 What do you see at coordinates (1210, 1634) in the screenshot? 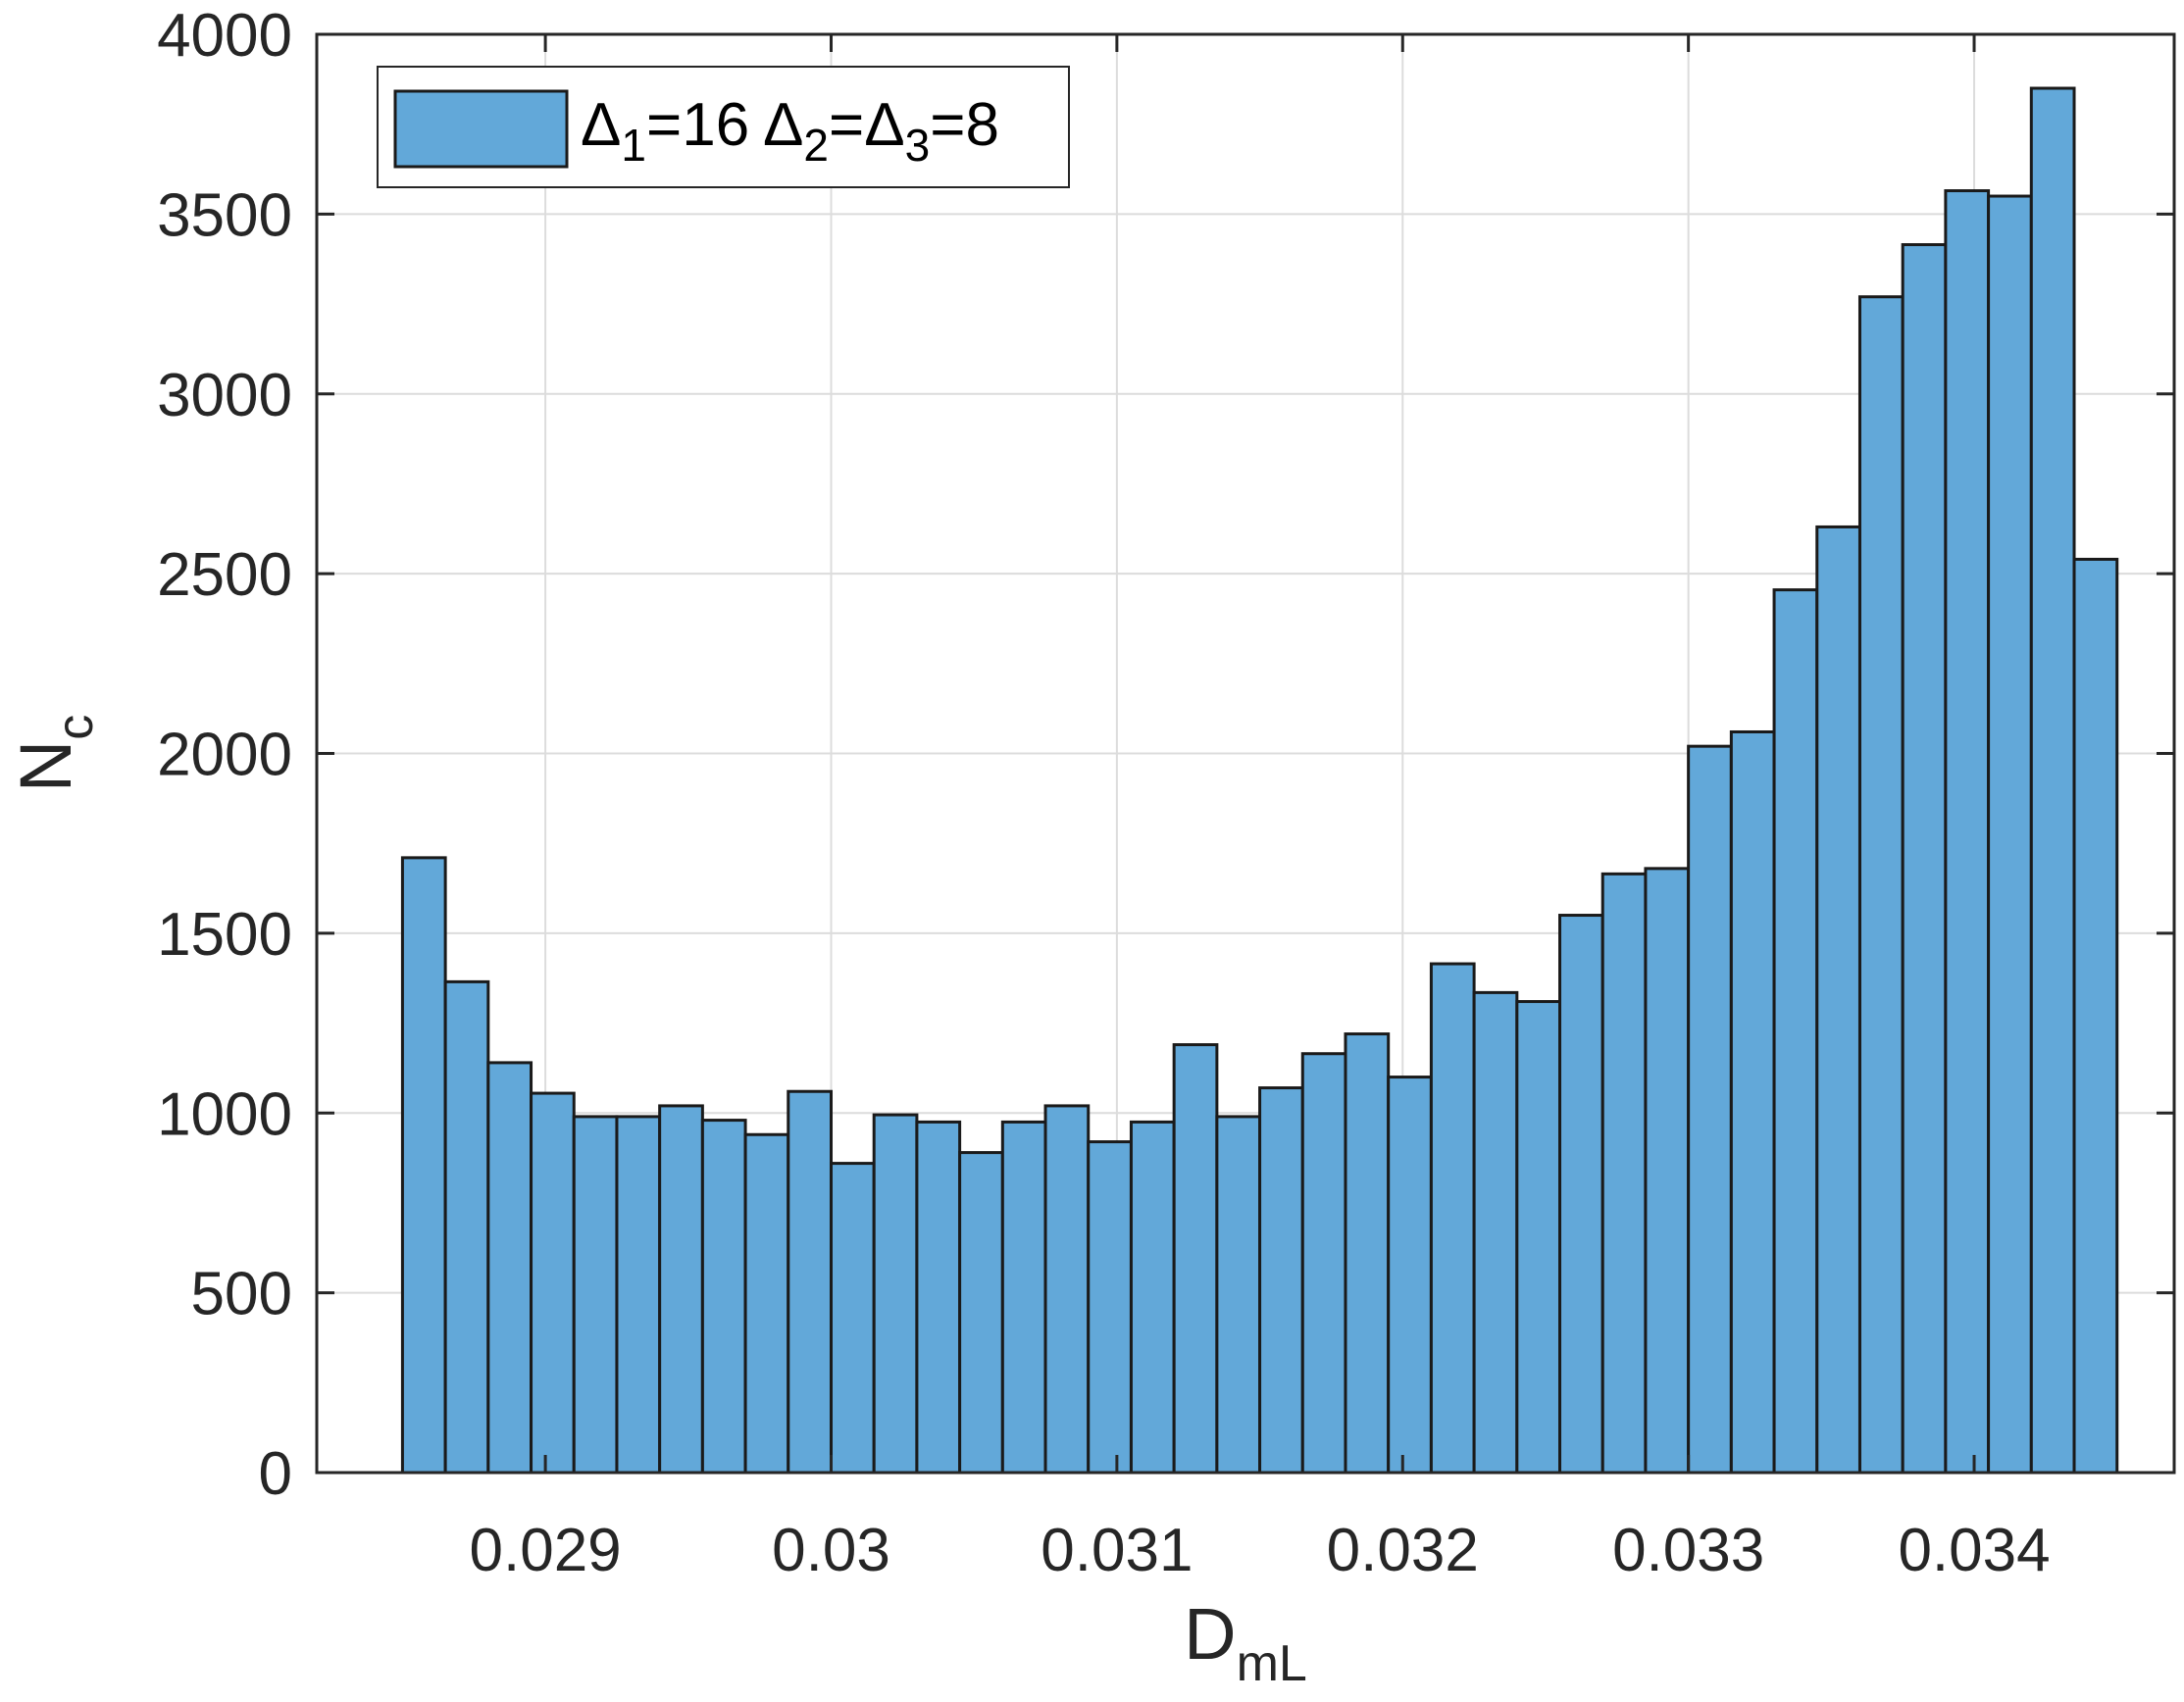
I see `x-axis-title-main: D` at bounding box center [1210, 1634].